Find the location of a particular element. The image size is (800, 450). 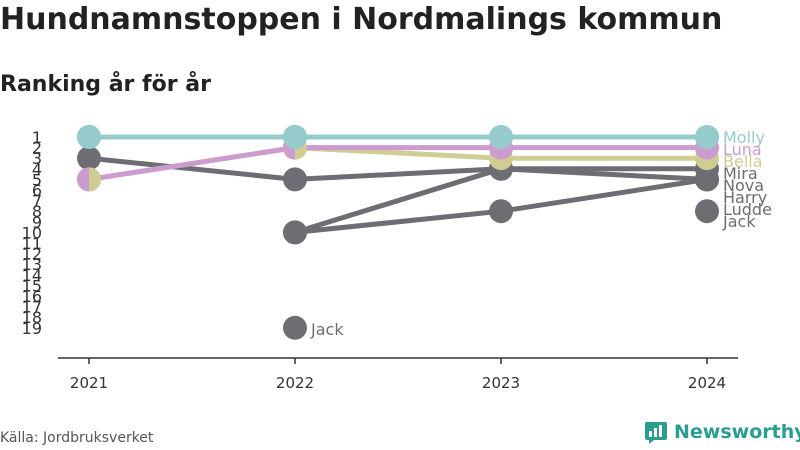

y-tick-label: 16 is located at coordinates (32, 296).